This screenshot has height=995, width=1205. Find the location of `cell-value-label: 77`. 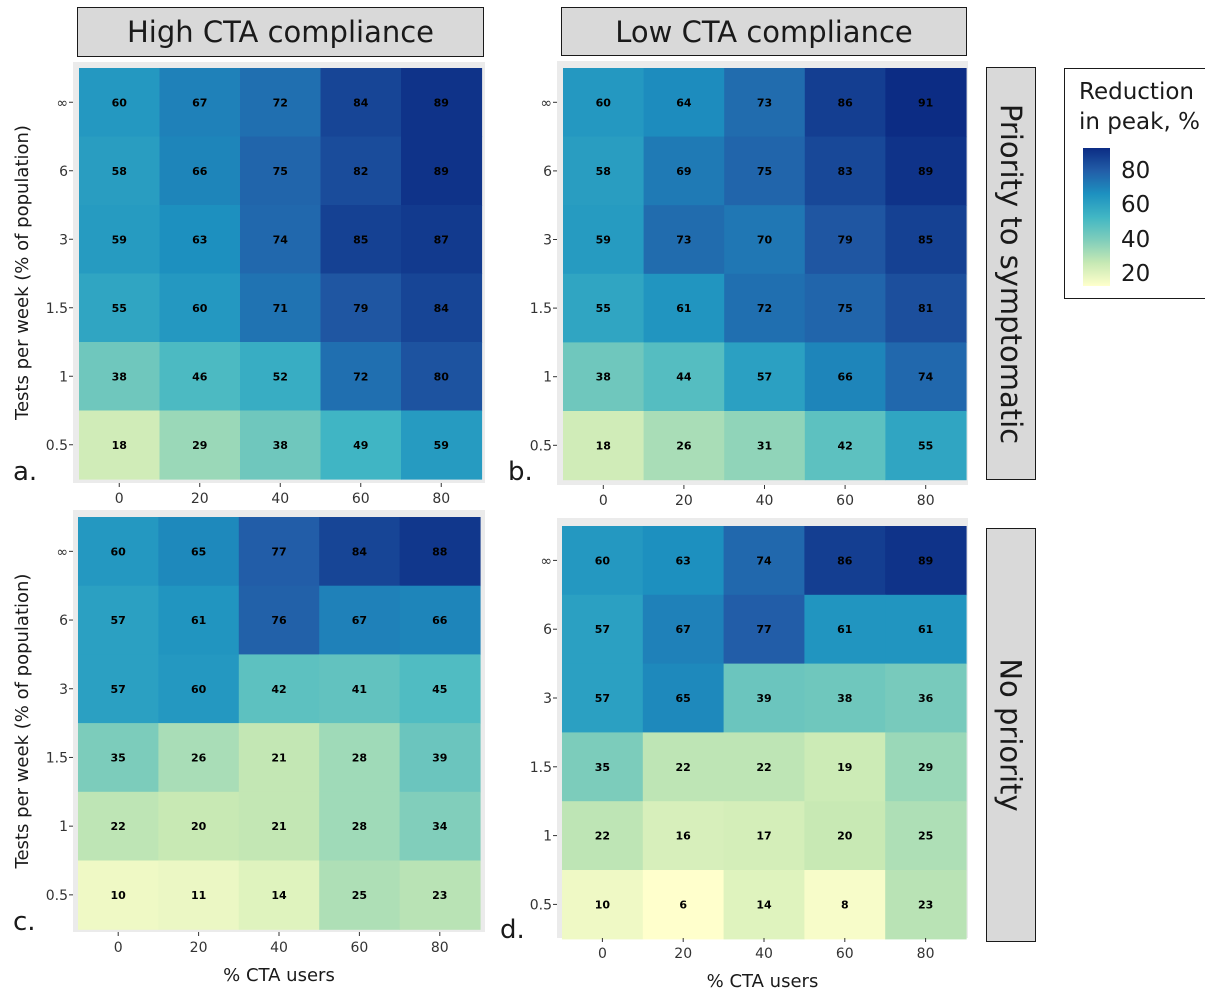

cell-value-label: 77 is located at coordinates (763, 629).